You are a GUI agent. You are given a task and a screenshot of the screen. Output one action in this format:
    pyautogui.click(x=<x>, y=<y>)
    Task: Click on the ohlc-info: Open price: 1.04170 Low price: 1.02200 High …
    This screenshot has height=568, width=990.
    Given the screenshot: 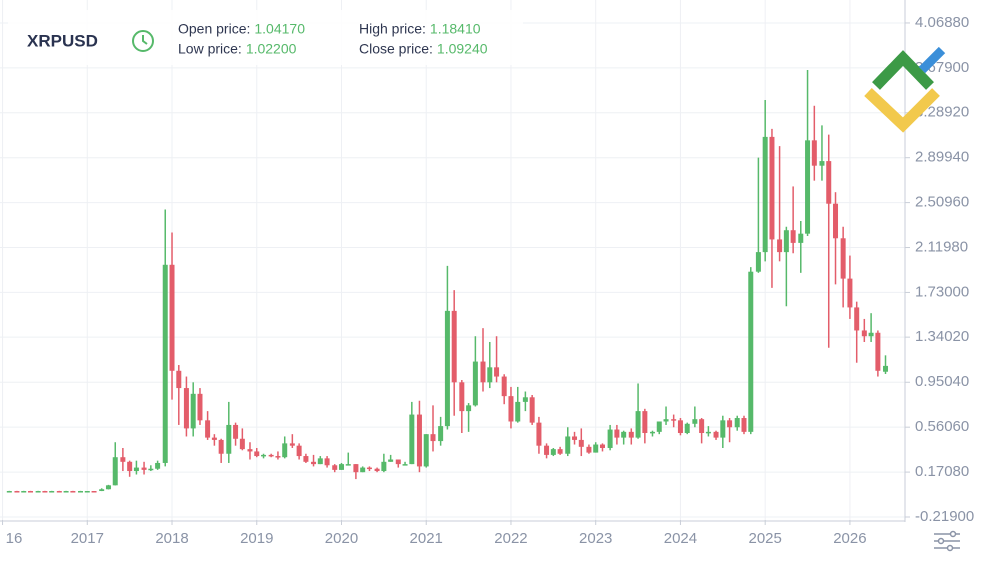 What is the action you would take?
    pyautogui.click(x=333, y=39)
    